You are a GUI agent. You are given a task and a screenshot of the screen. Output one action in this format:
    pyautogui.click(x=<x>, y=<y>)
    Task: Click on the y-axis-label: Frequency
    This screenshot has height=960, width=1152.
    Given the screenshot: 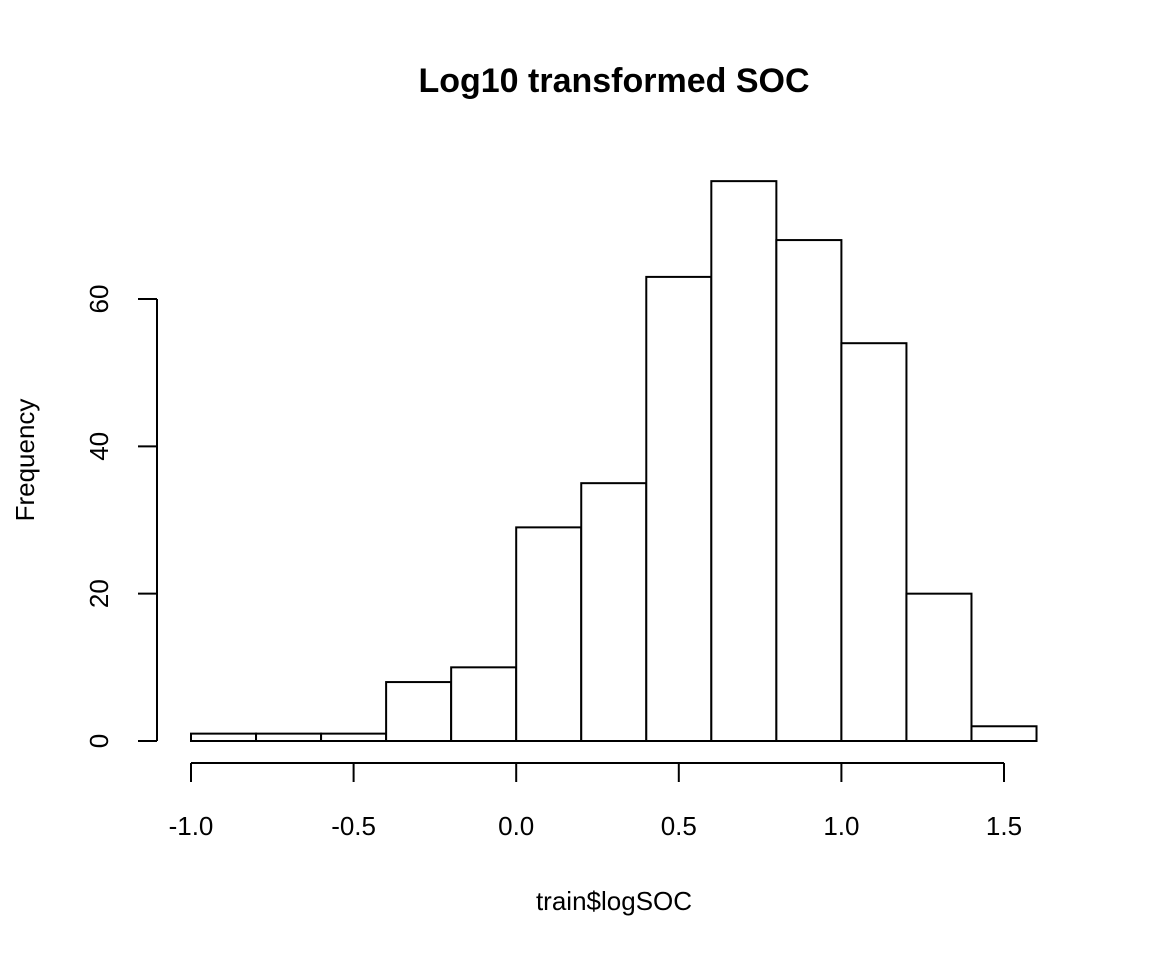 What is the action you would take?
    pyautogui.click(x=25, y=460)
    